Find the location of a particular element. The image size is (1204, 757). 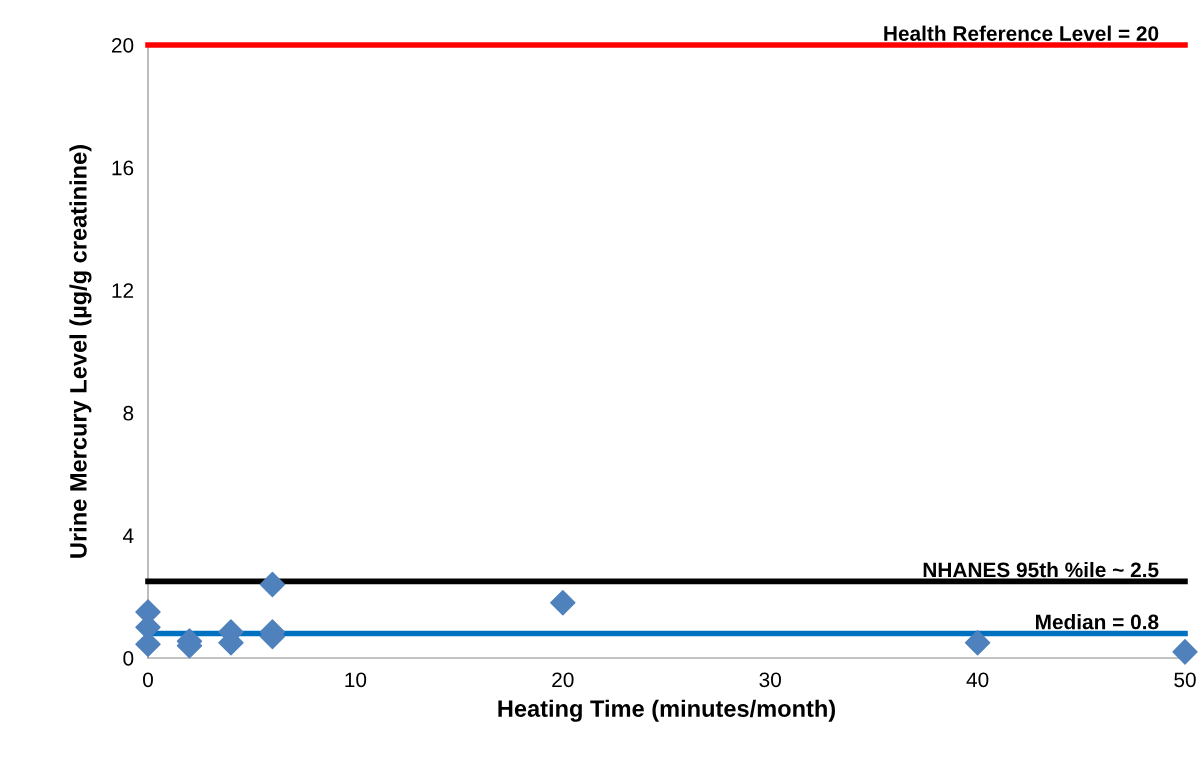

x-tick-label: 20 is located at coordinates (563, 680).